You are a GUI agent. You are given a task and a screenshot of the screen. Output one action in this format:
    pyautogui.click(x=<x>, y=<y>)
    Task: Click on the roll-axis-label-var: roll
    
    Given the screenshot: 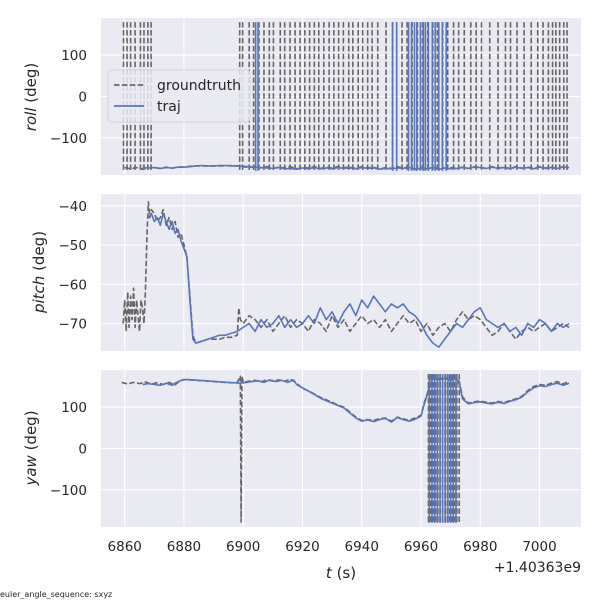 What is the action you would take?
    pyautogui.click(x=31, y=119)
    